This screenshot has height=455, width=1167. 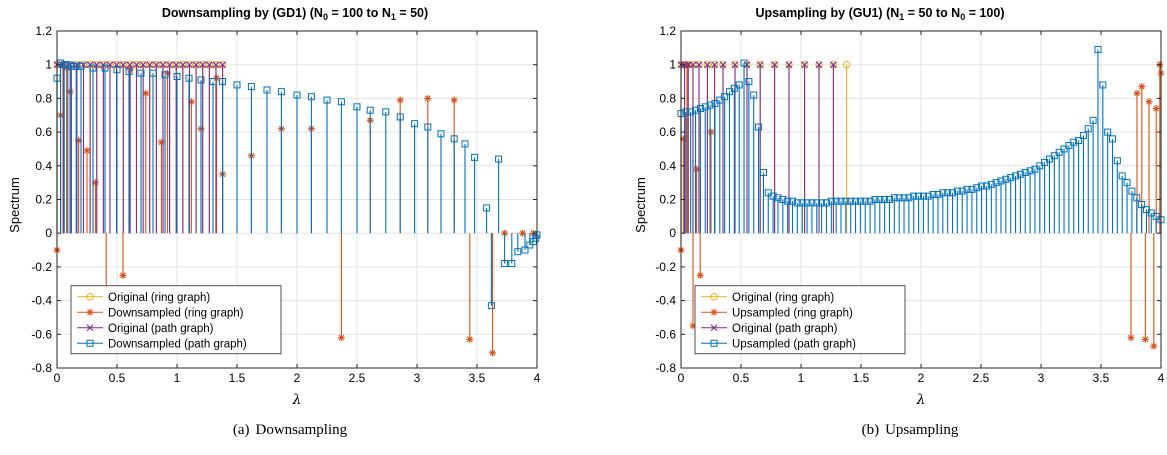 What do you see at coordinates (667, 98) in the screenshot?
I see `y-tick-label: 0.8` at bounding box center [667, 98].